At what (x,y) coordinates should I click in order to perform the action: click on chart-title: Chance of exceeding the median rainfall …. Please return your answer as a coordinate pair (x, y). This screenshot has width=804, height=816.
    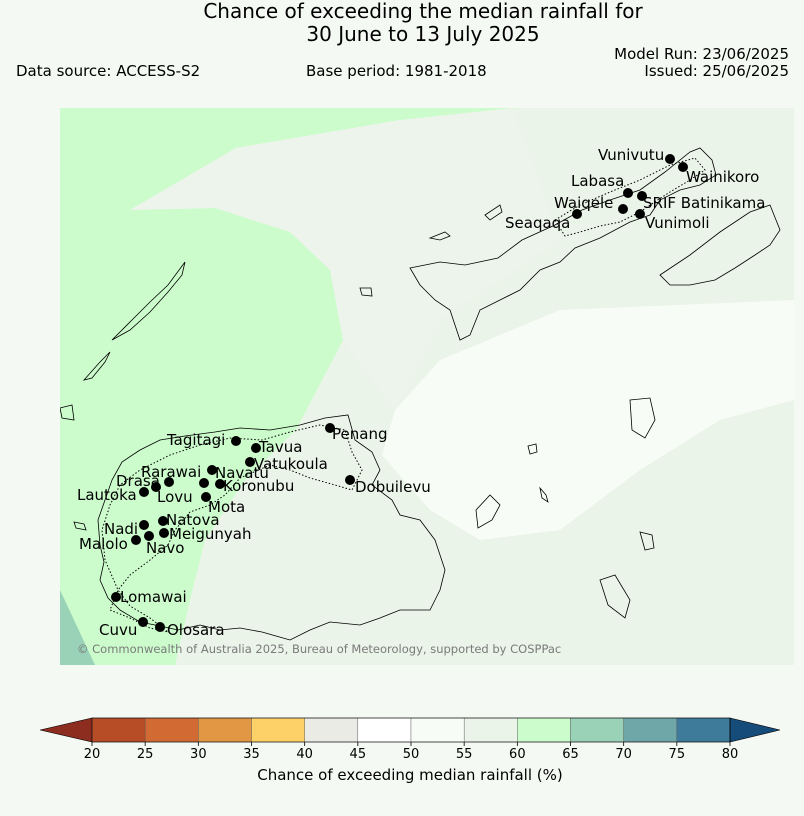
    Looking at the image, I should click on (402, 23).